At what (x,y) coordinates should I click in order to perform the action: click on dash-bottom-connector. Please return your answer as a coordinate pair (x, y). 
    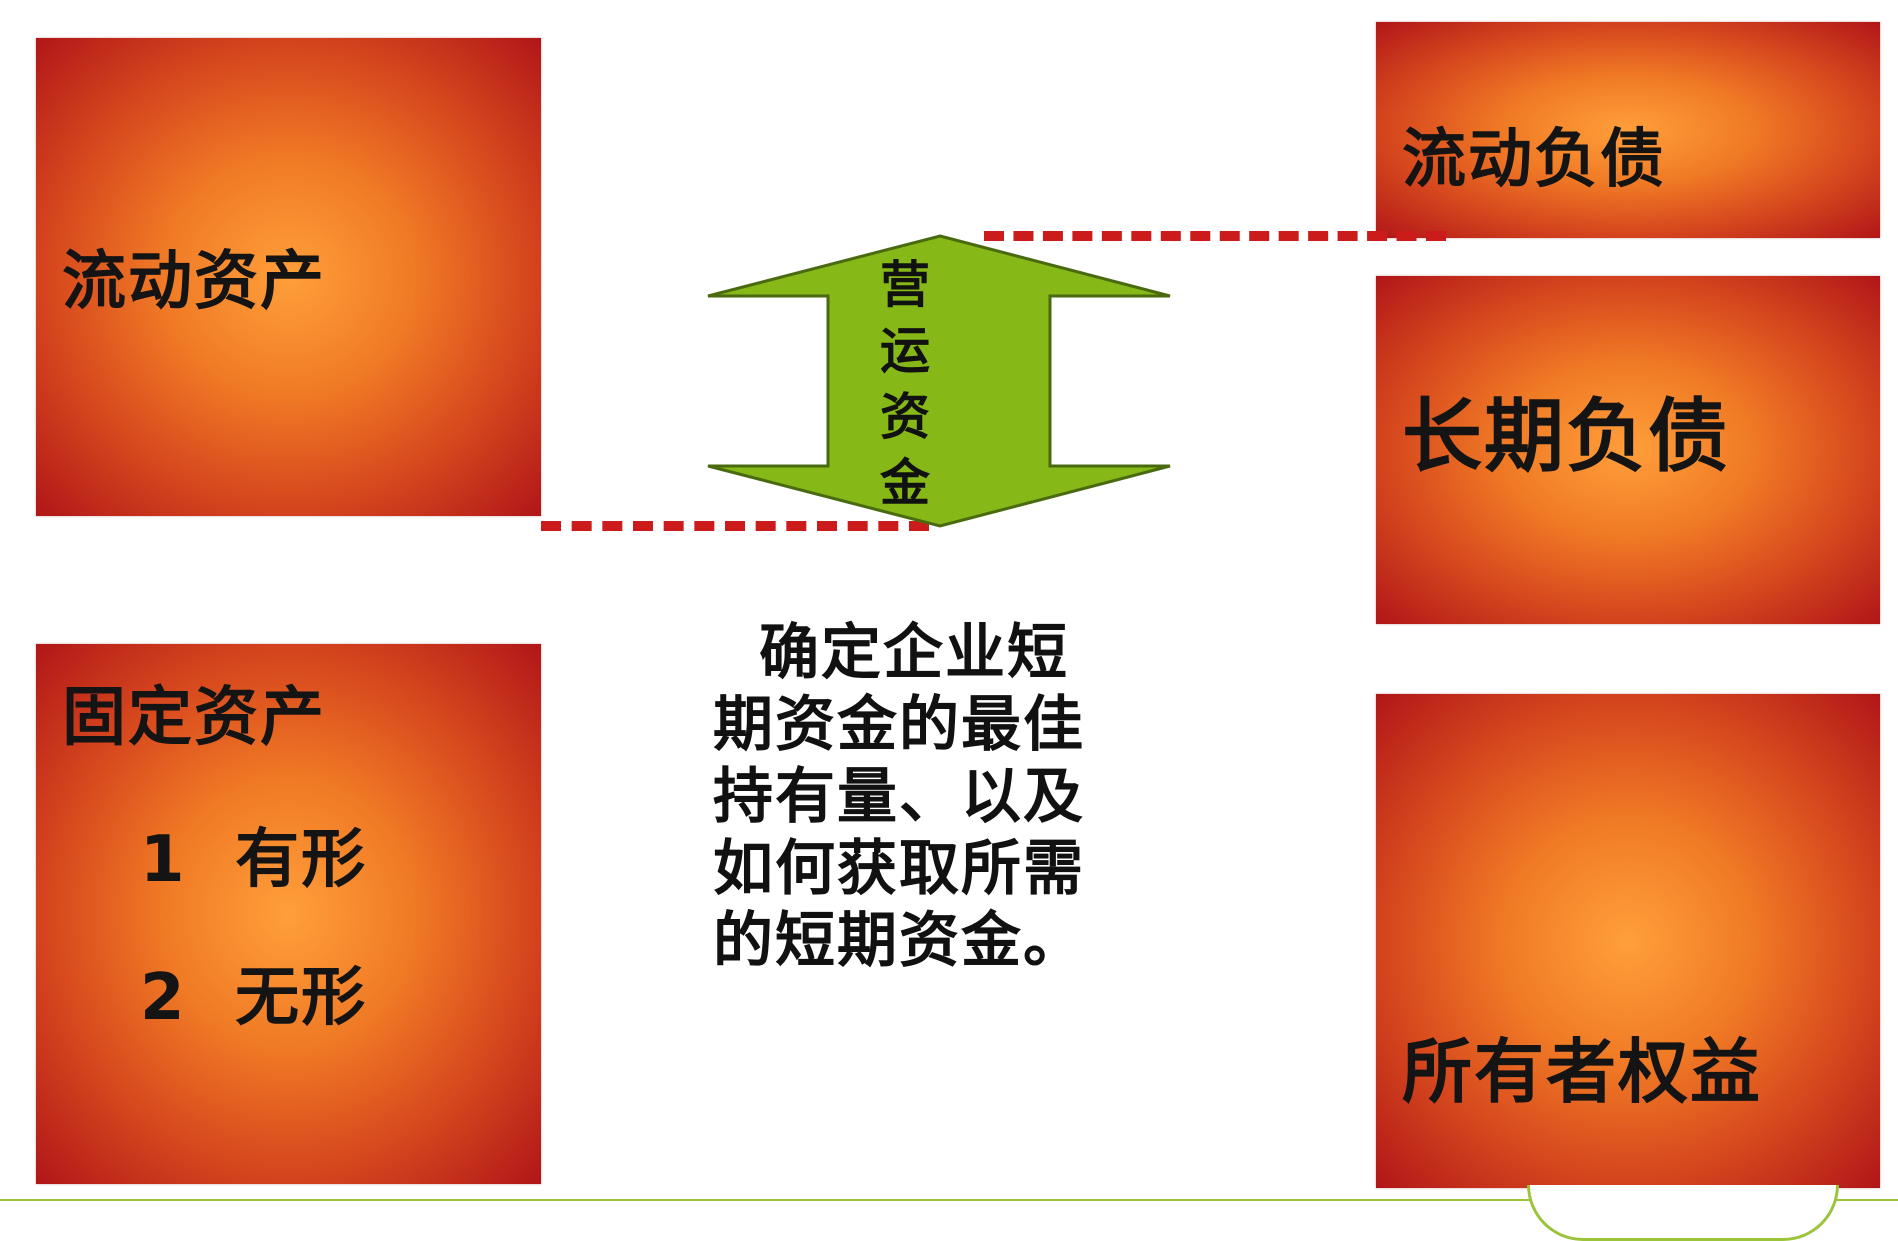
    Looking at the image, I should click on (735, 526).